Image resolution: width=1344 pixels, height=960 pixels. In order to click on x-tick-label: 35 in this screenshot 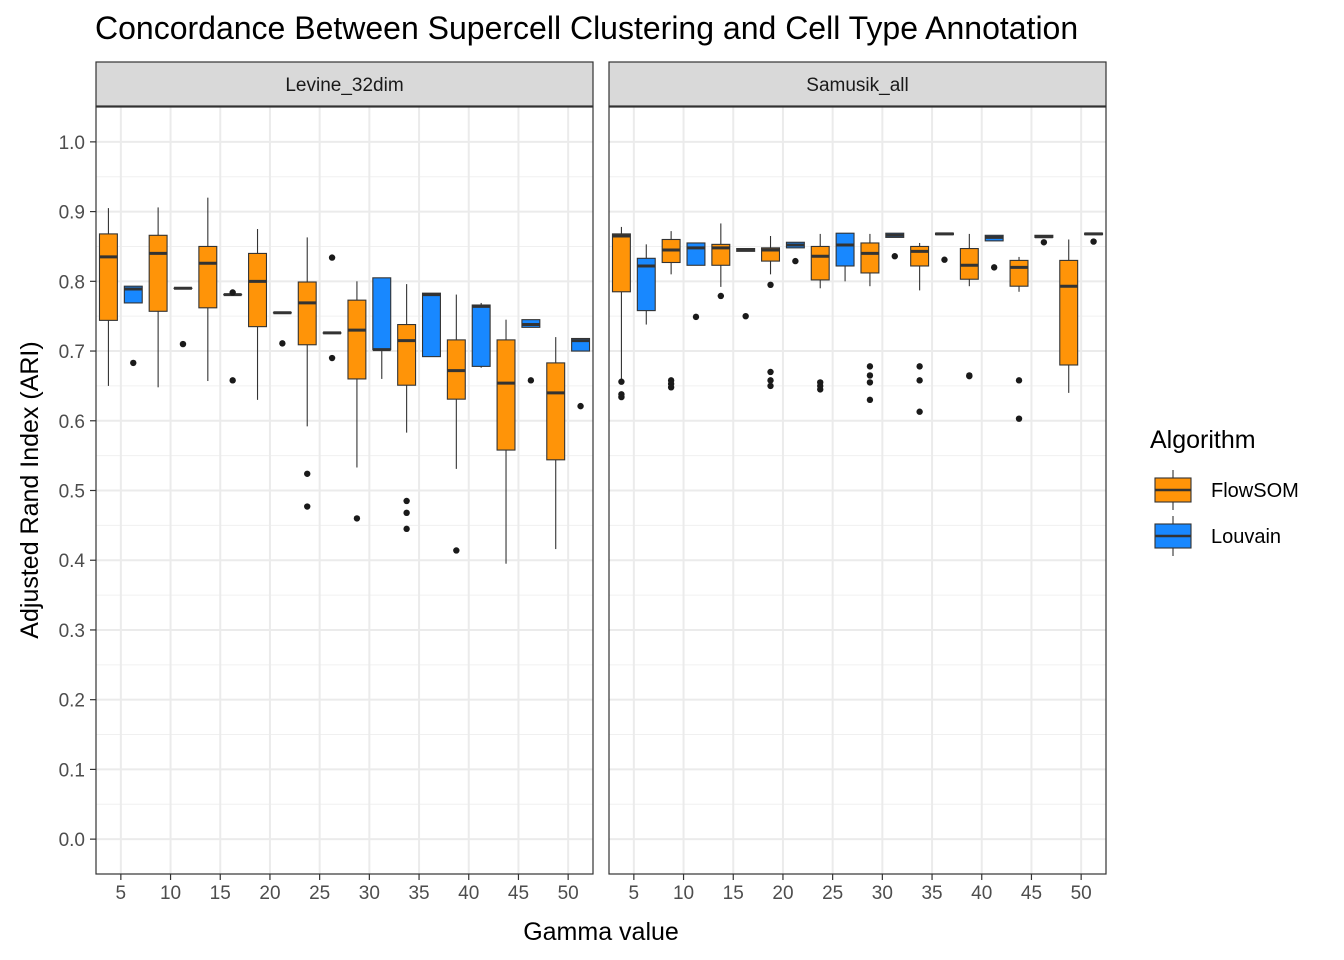, I will do `click(418, 893)`.